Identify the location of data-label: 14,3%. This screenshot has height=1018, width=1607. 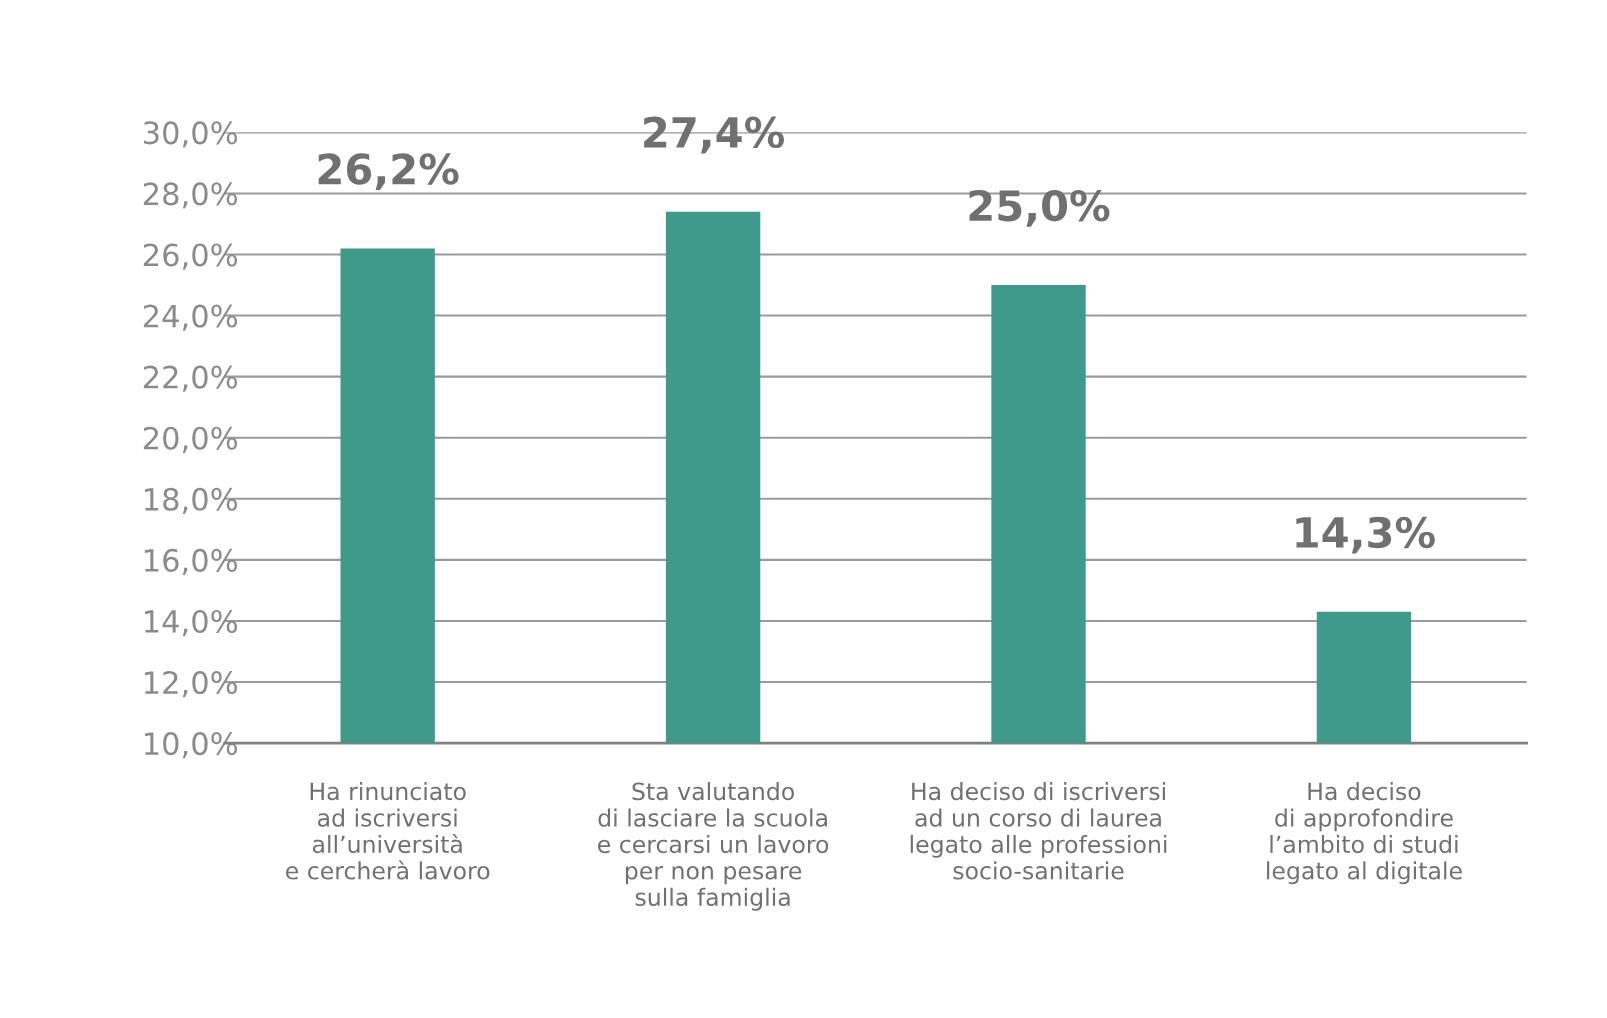
(1365, 535).